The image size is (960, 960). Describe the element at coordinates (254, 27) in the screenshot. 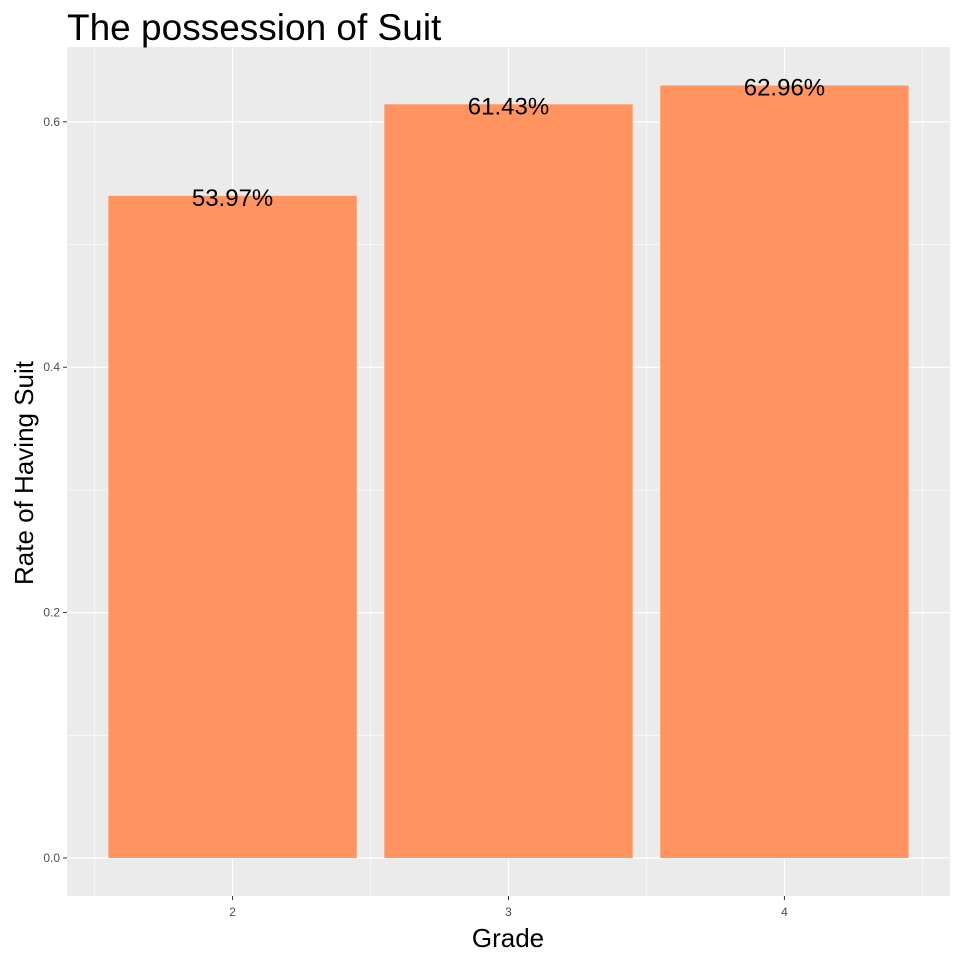

I see `chart-title: The possession of Suit` at that location.